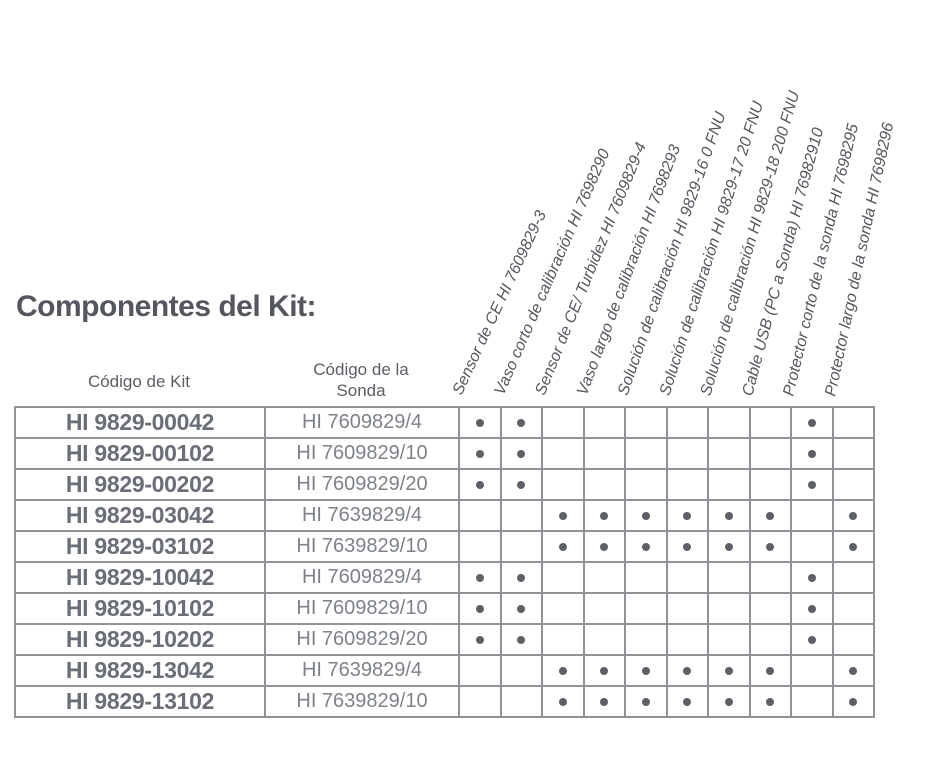 The width and height of the screenshot is (935, 765). Describe the element at coordinates (444, 546) in the screenshot. I see `table-row: HI 9829-03102 HI 7639829/10` at that location.